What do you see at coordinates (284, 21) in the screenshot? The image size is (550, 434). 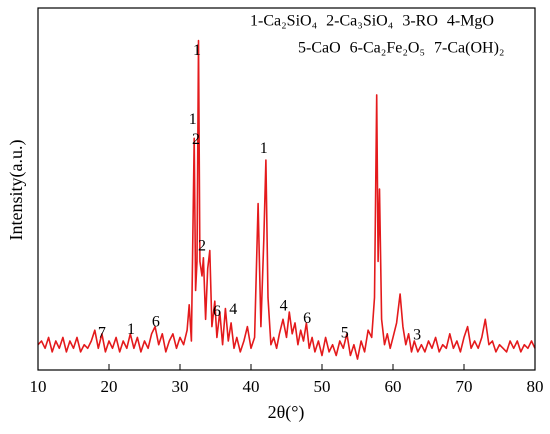 I see `legend-entry: 1-Ca₂SiO₄` at bounding box center [284, 21].